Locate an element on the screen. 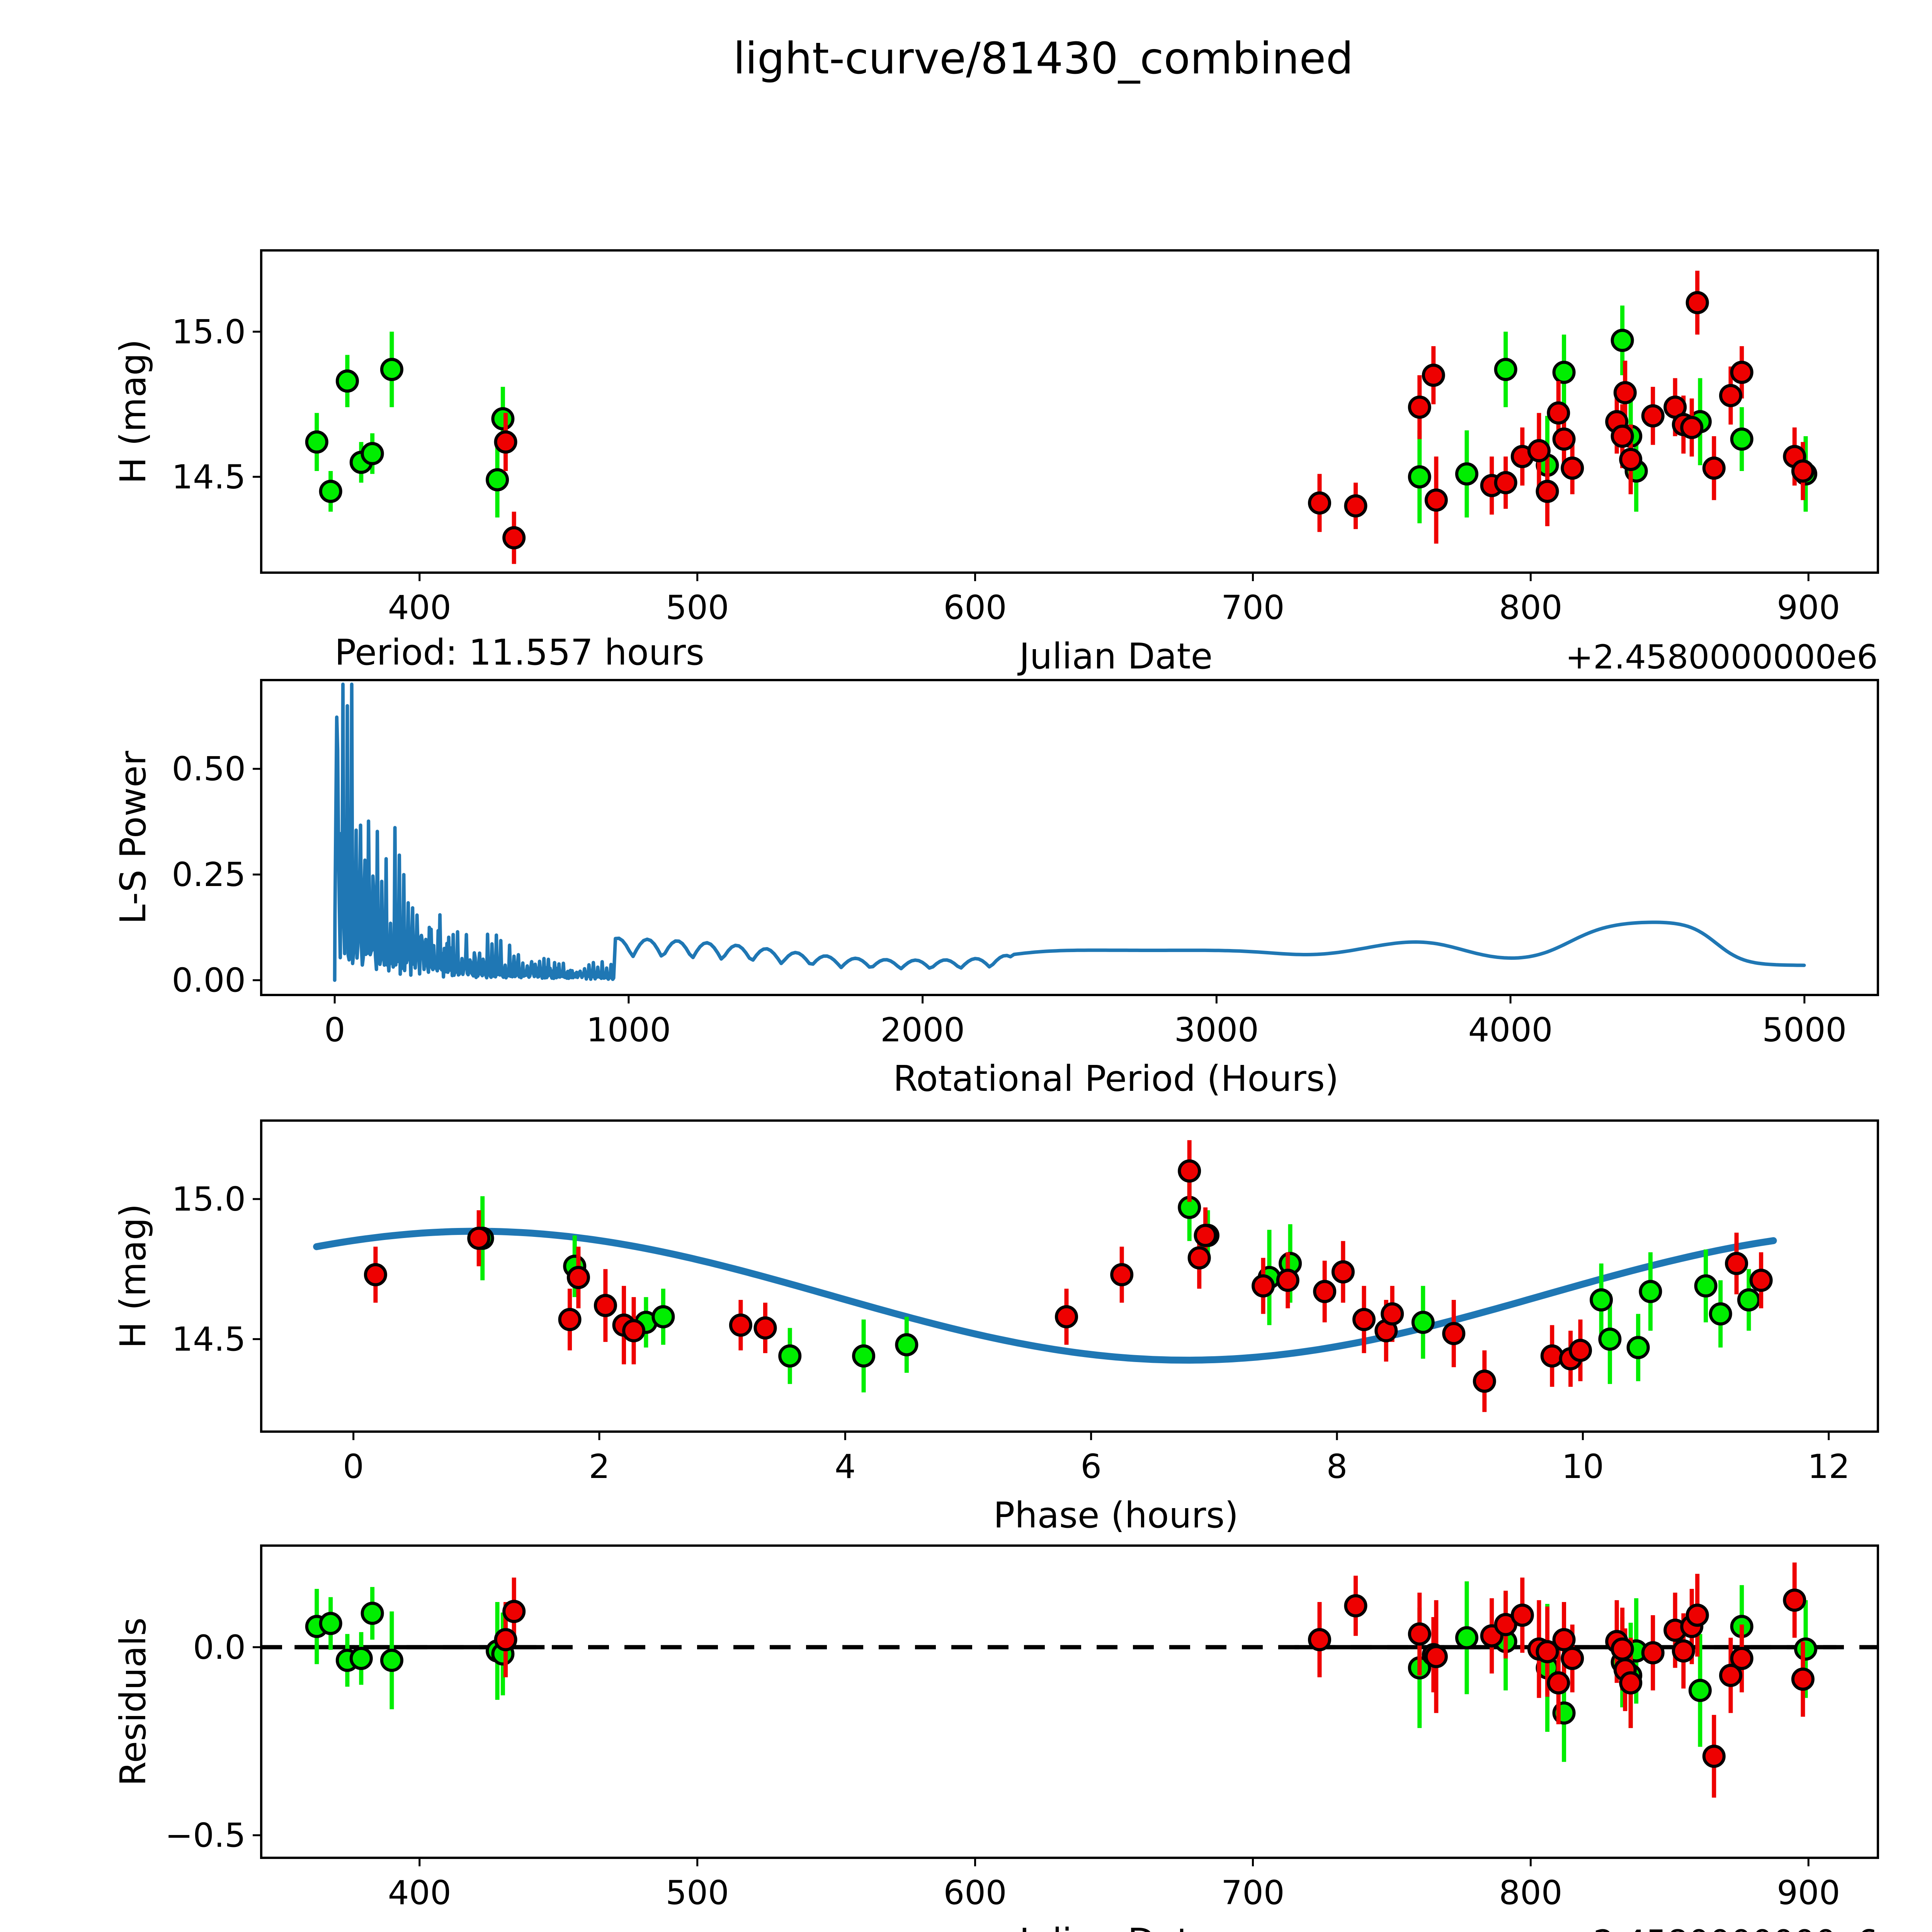 The width and height of the screenshot is (1932, 1932). panel-phase-xticklabel: 6 is located at coordinates (1091, 1467).